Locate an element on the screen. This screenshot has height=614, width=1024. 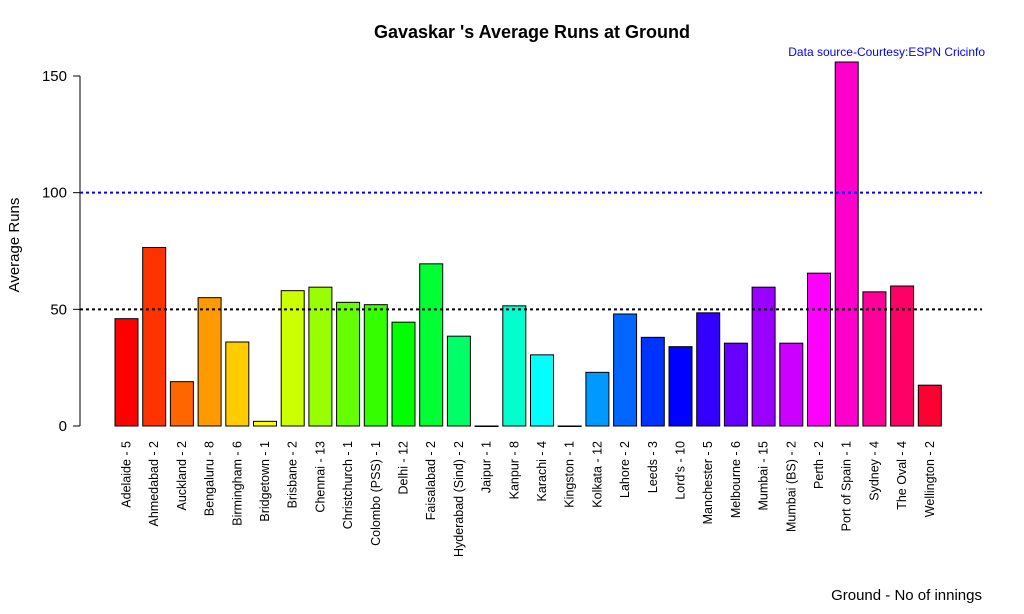
x-tick-label: Jaipur - 1 is located at coordinates (487, 467).